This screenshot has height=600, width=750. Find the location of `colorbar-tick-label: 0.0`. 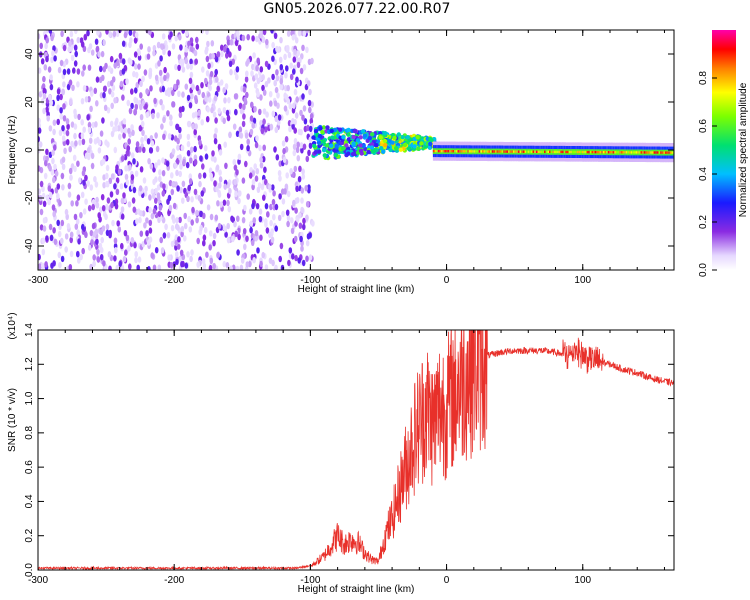

colorbar-tick-label: 0.0 is located at coordinates (703, 270).